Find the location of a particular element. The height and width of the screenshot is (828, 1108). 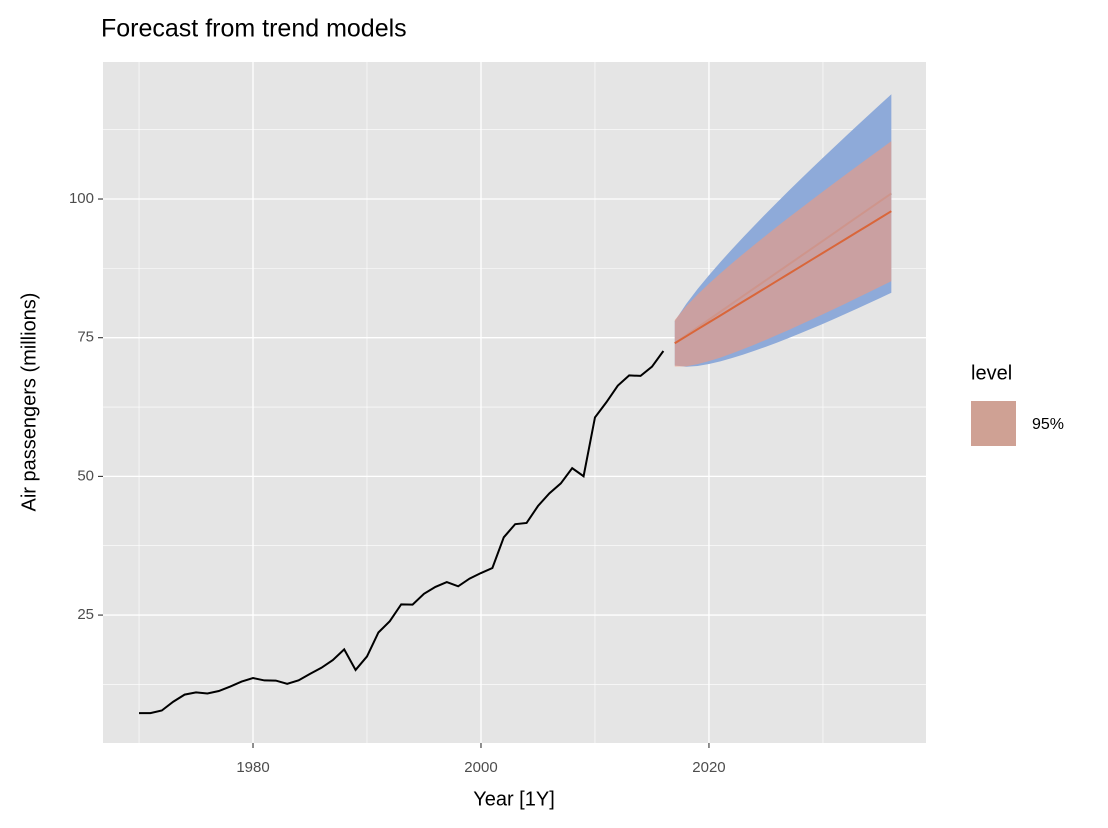

y-tick-label: 100 is located at coordinates (81, 198).